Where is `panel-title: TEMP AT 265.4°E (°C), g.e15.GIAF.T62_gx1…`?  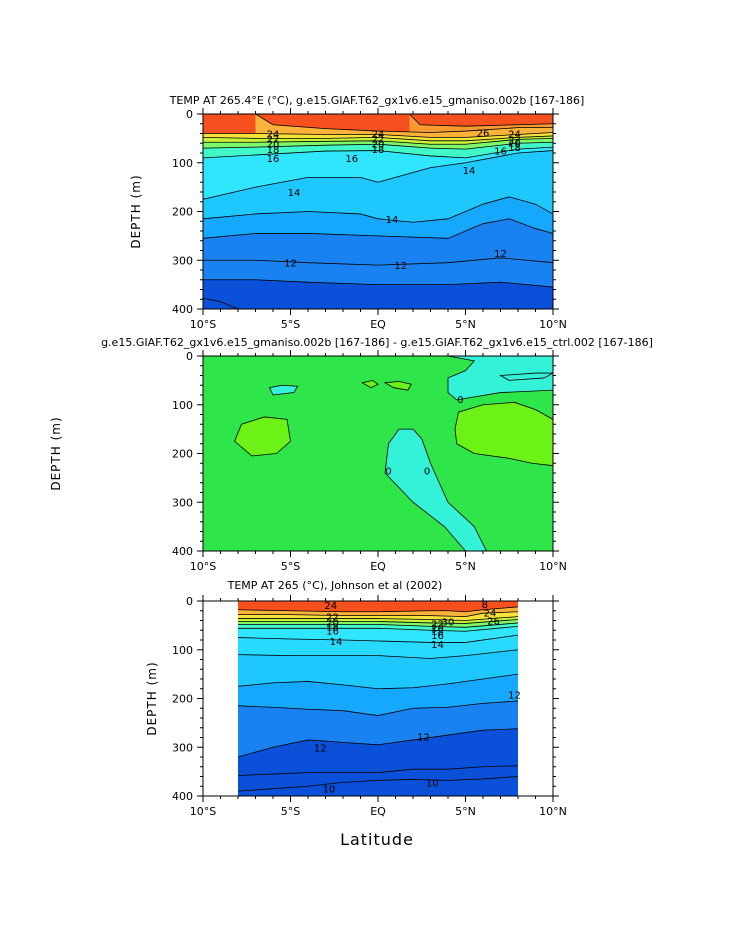
panel-title: TEMP AT 265.4°E (°C), g.e15.GIAF.T62_gx1… is located at coordinates (377, 100).